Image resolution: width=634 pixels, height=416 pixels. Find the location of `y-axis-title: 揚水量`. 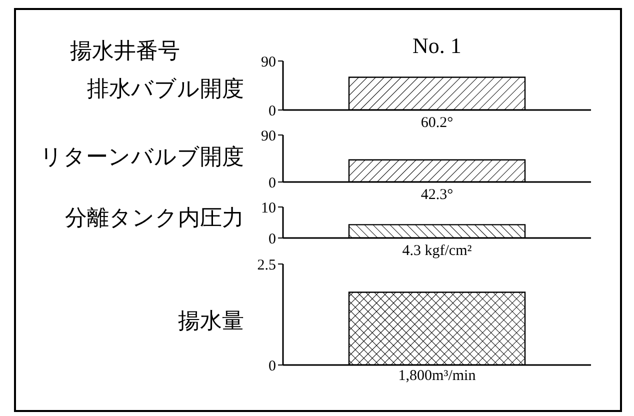

y-axis-title: 揚水量 is located at coordinates (211, 322).